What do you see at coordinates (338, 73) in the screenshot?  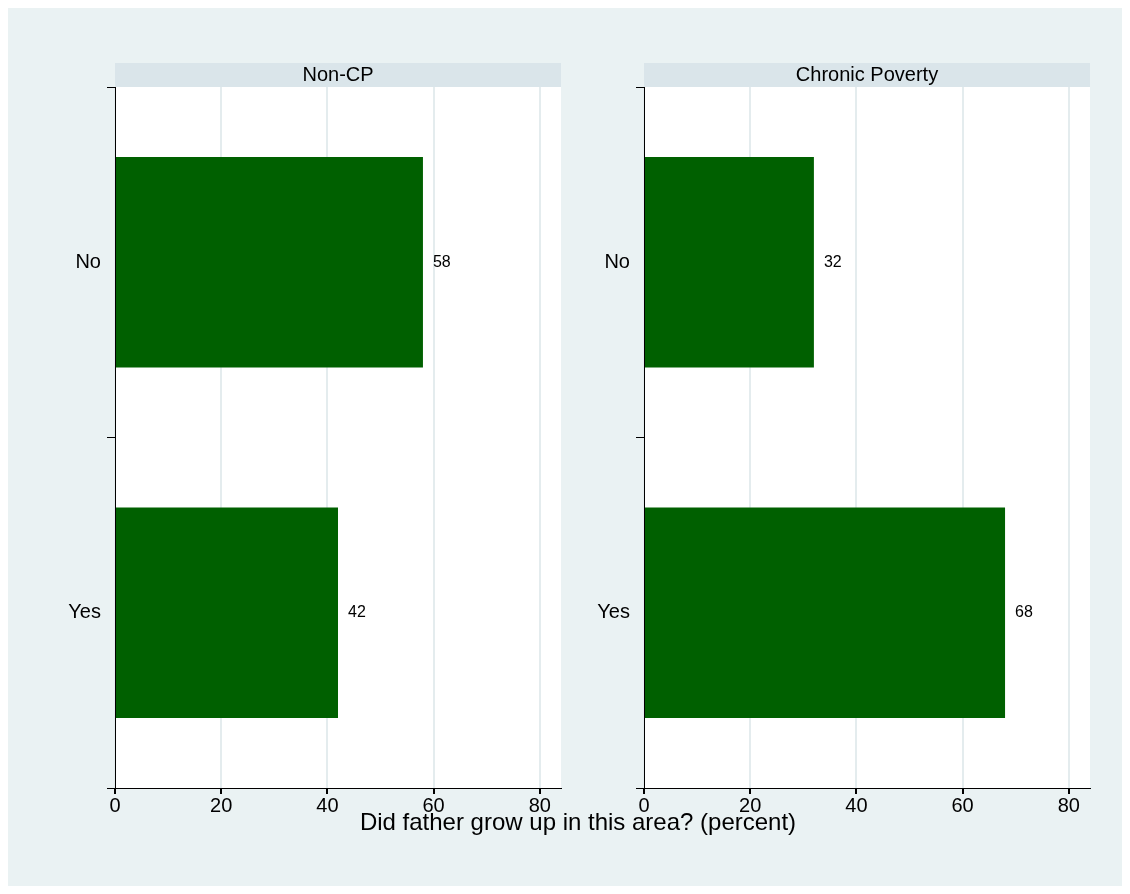 I see `chart-title: Non-CP` at bounding box center [338, 73].